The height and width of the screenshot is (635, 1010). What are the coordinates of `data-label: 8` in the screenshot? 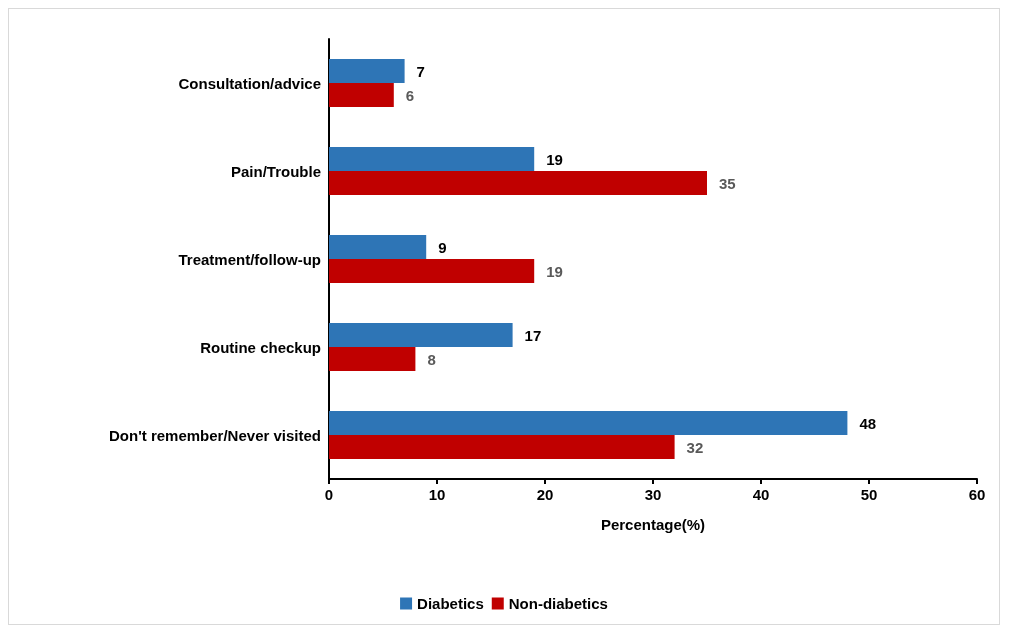 It's located at (431, 359).